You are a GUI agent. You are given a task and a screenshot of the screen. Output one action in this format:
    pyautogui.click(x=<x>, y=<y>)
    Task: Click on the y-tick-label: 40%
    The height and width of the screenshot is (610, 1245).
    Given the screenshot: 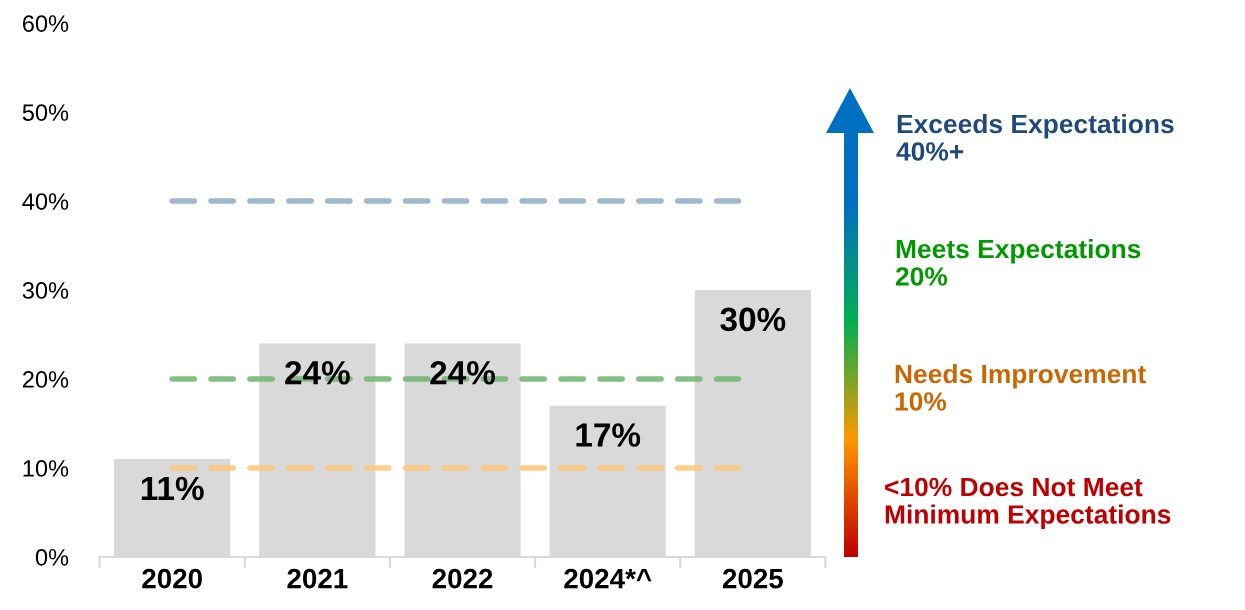 What is the action you would take?
    pyautogui.click(x=45, y=201)
    